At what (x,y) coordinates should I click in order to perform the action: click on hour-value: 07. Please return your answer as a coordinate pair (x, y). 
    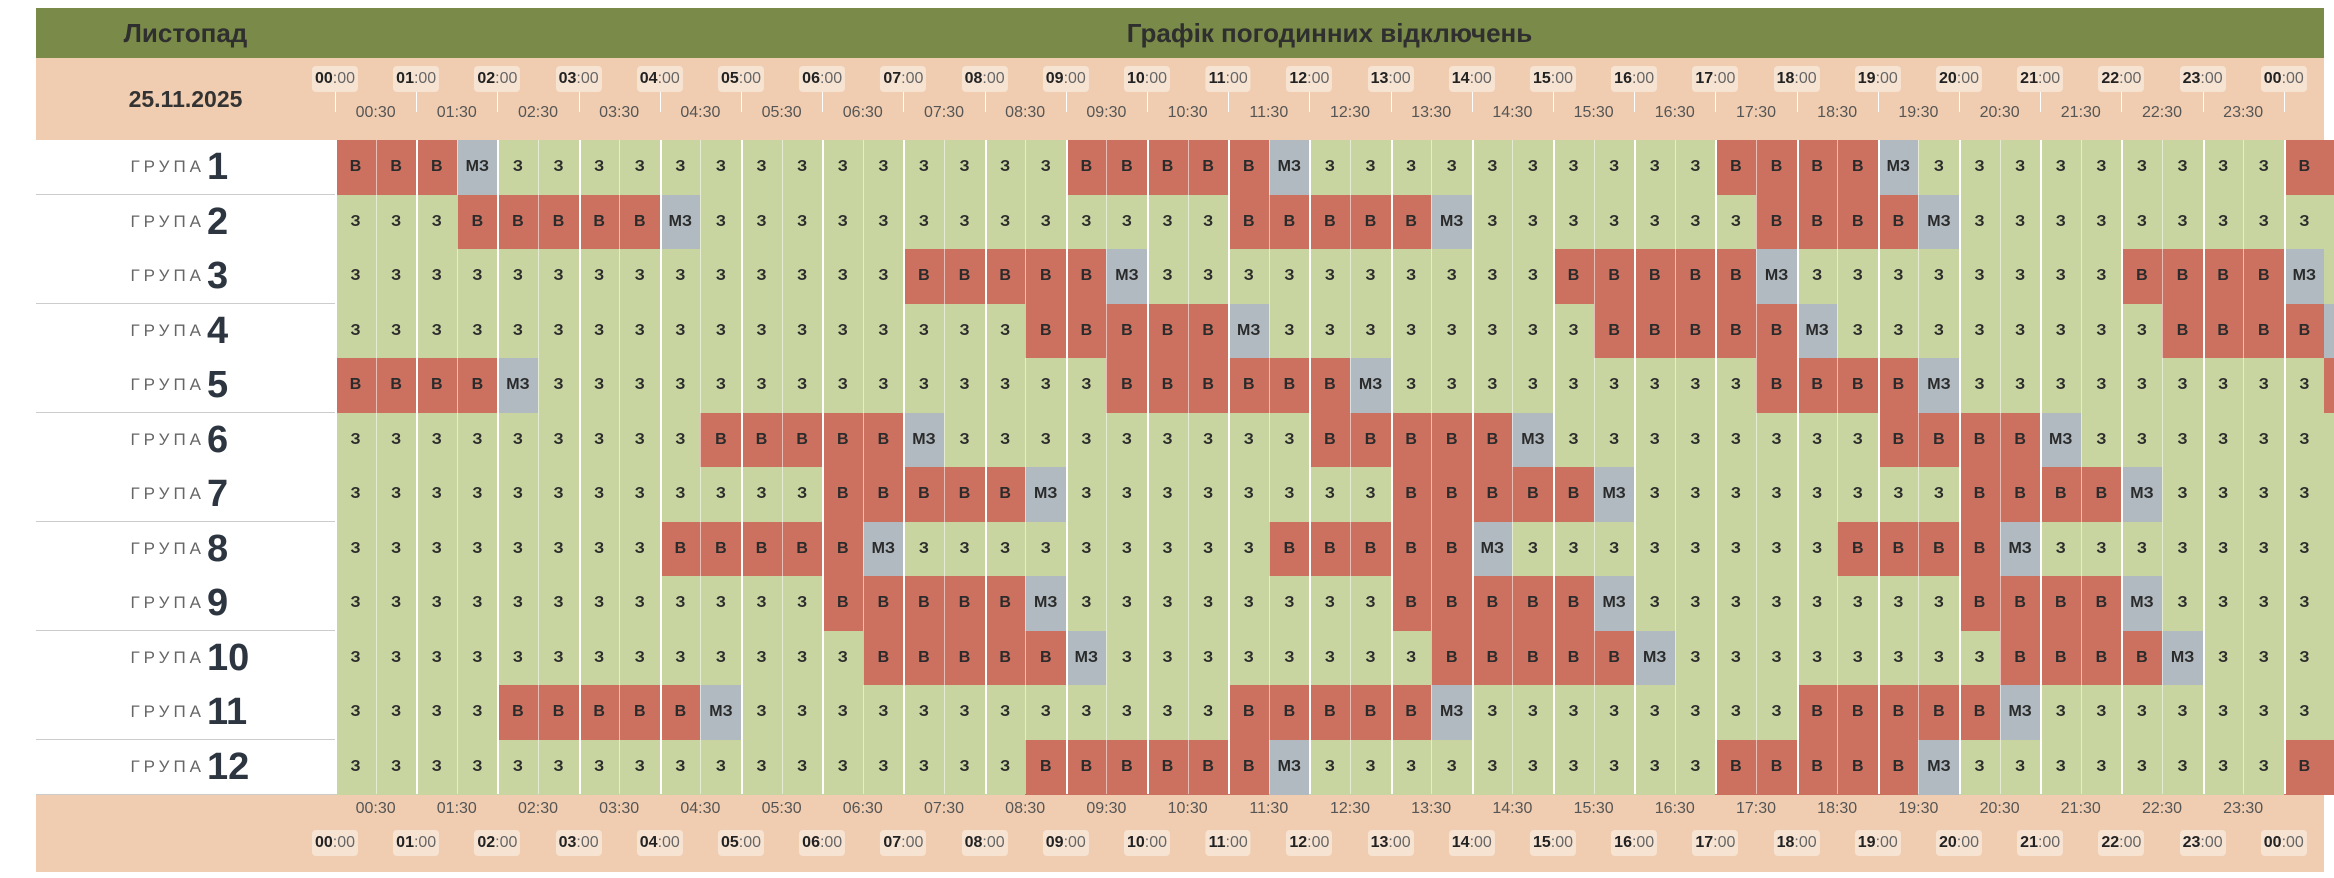
    Looking at the image, I should click on (892, 78).